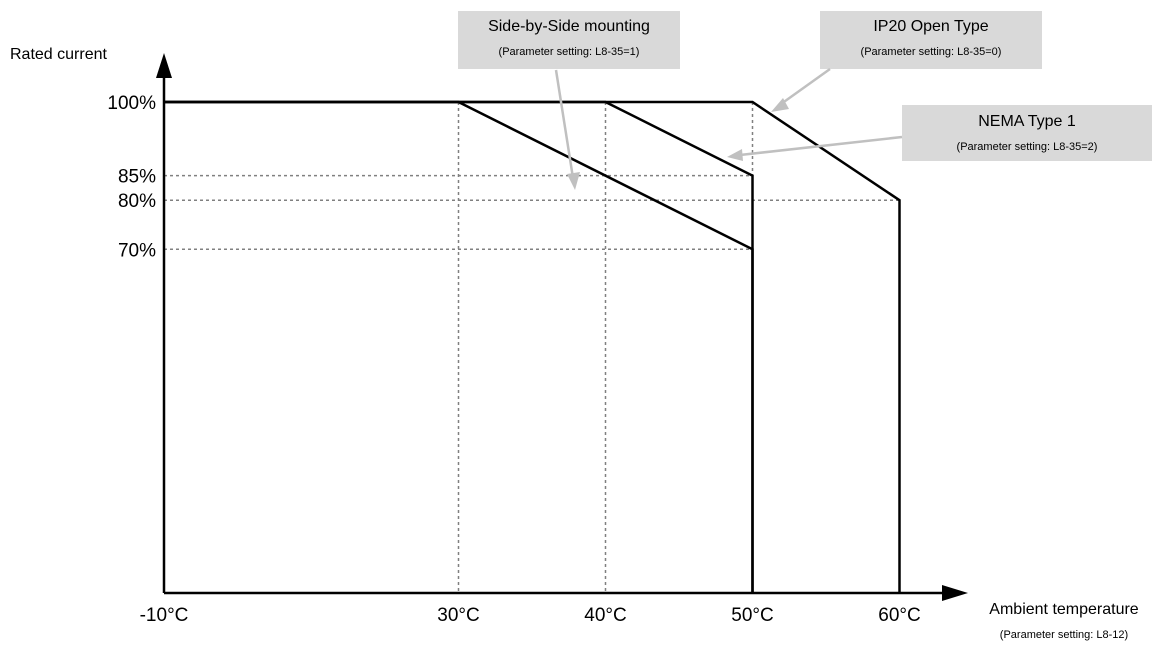  I want to click on y-axis-title: Rated current, so click(58, 54).